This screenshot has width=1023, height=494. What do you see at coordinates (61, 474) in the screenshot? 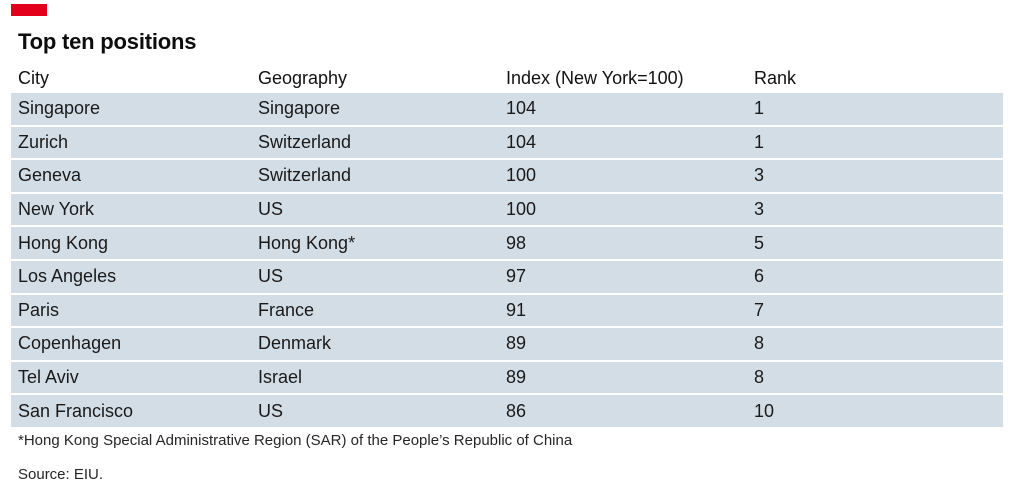
I see `source-note: Source: EIU.` at bounding box center [61, 474].